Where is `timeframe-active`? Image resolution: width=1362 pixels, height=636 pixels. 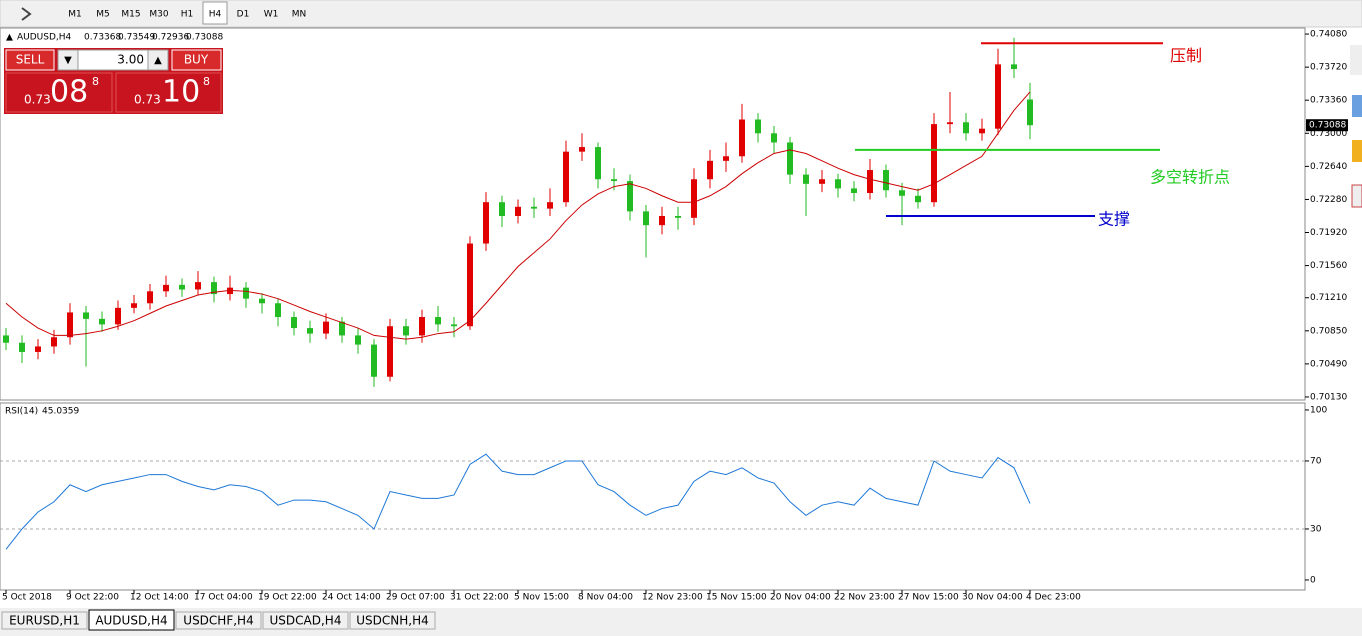 timeframe-active is located at coordinates (215, 13).